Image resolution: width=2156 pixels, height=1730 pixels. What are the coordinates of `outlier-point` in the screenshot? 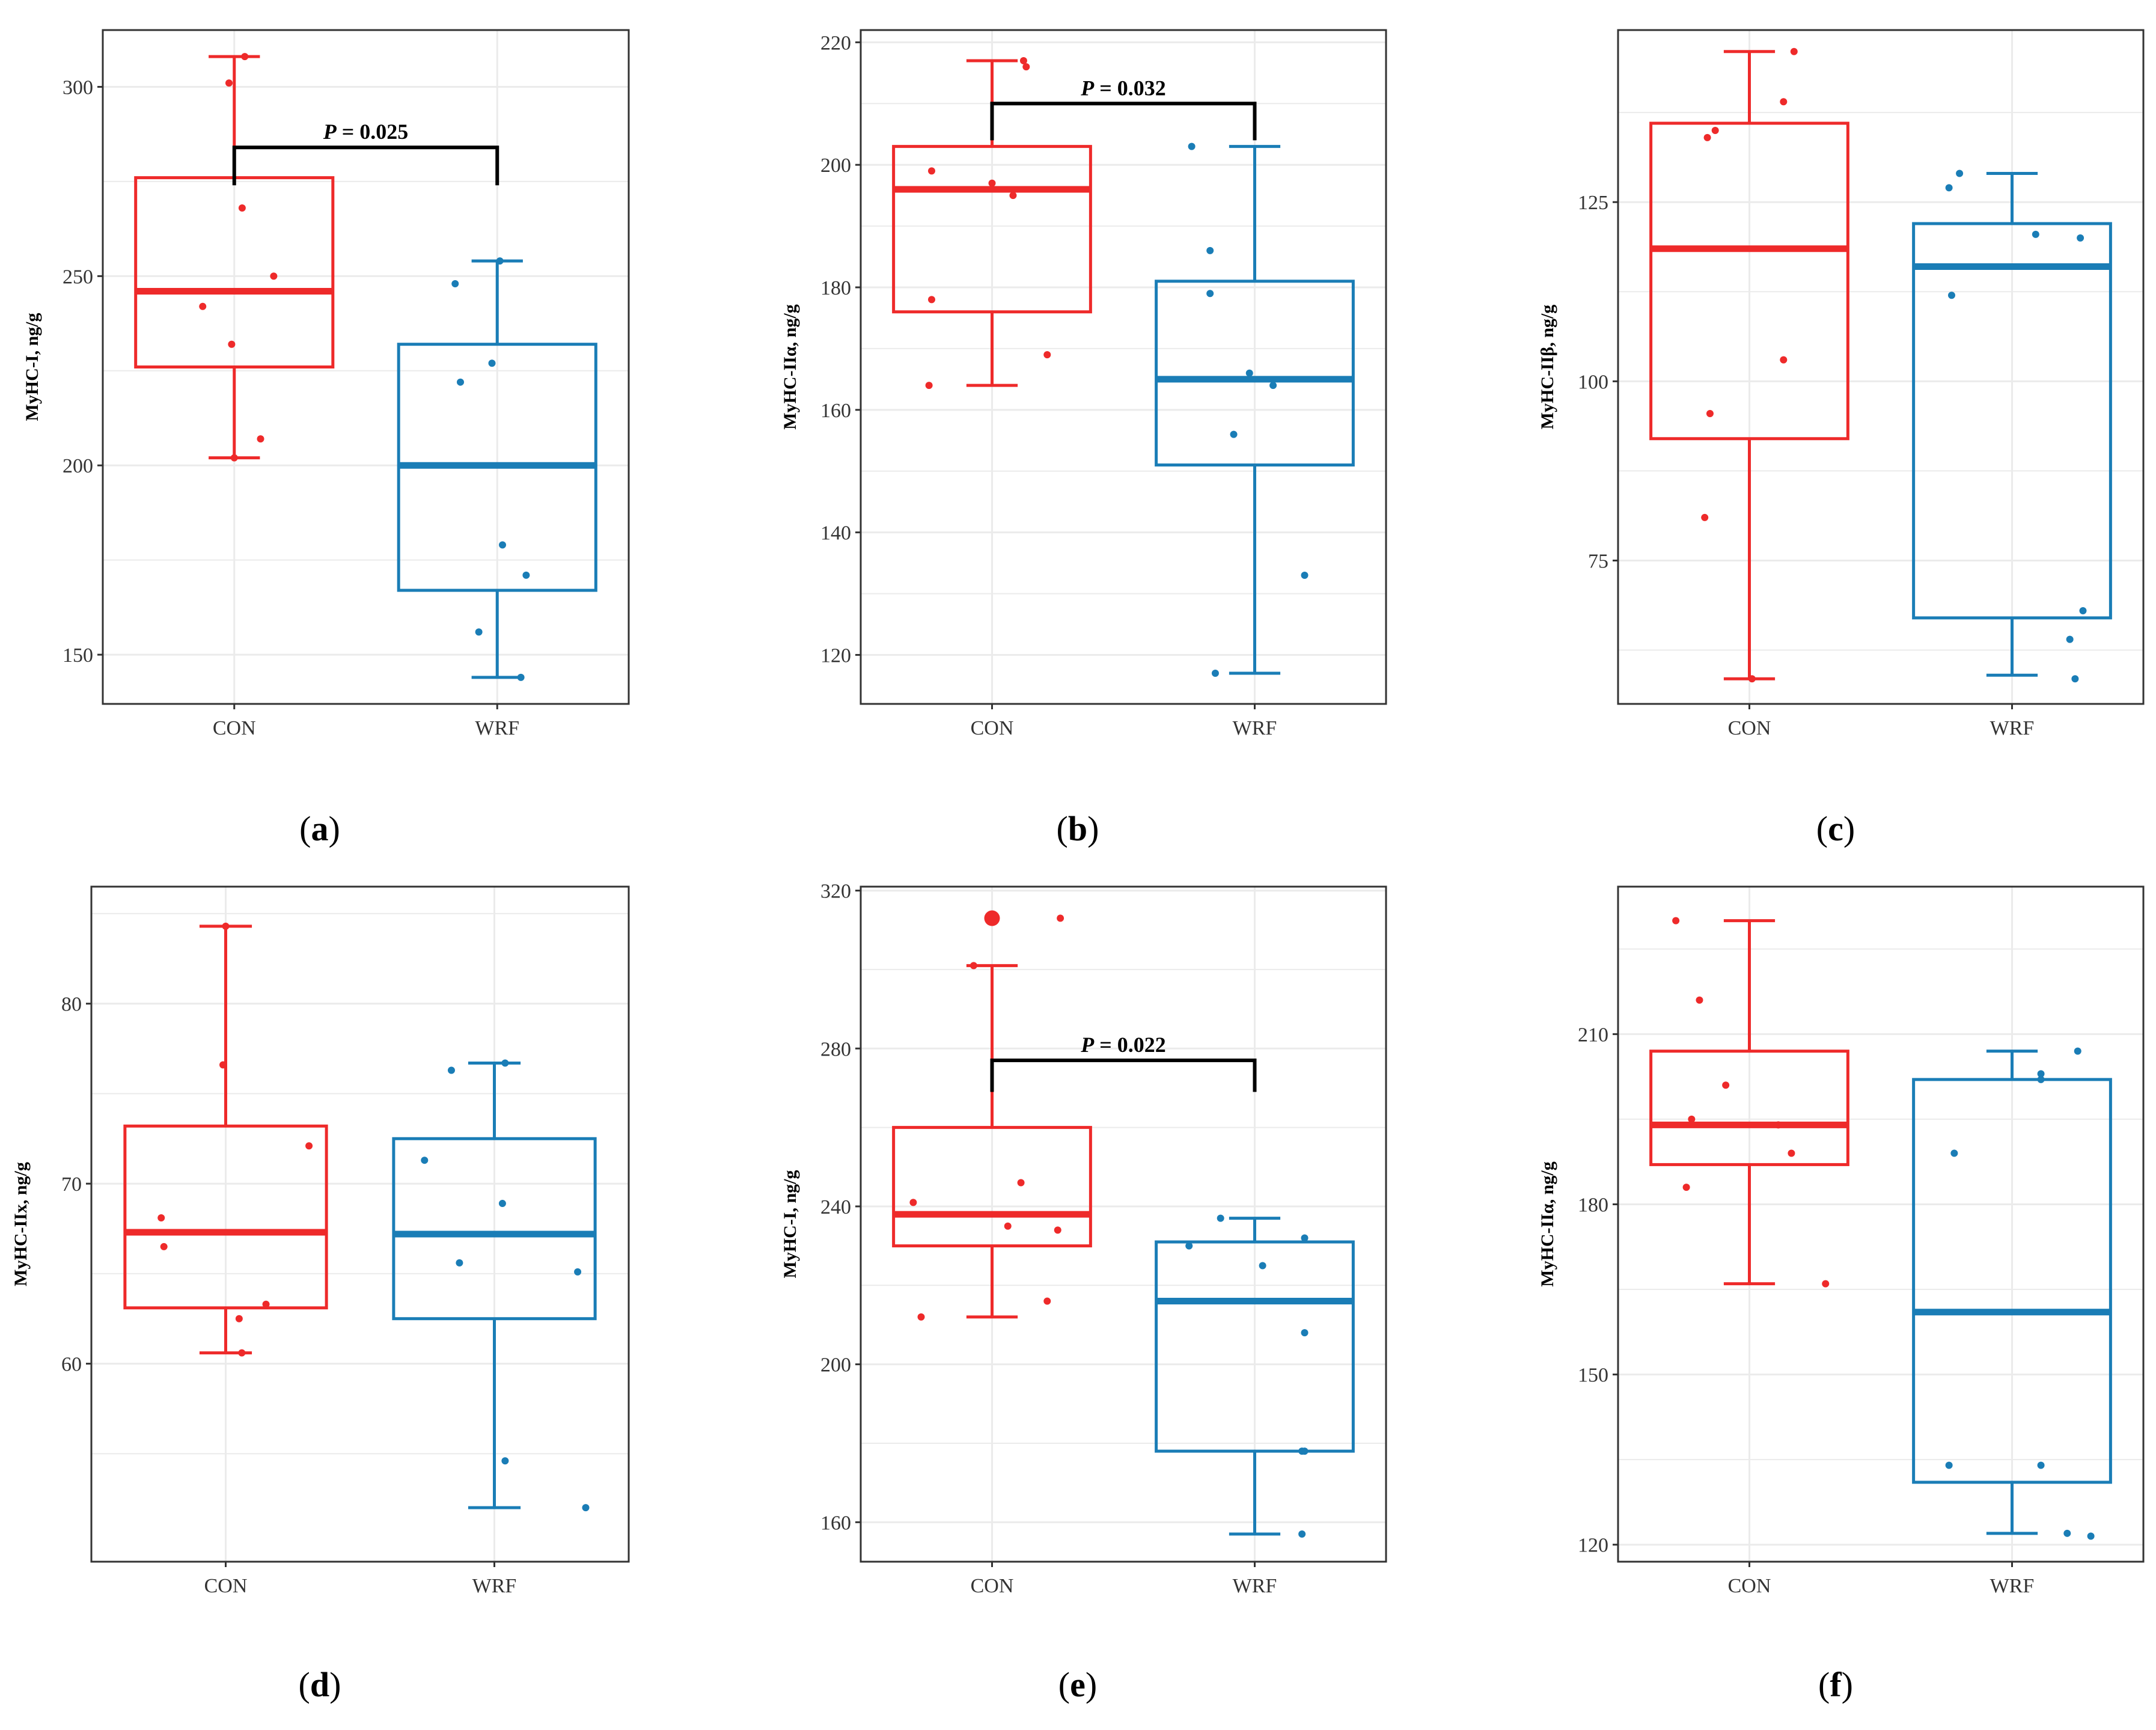 It's located at (992, 918).